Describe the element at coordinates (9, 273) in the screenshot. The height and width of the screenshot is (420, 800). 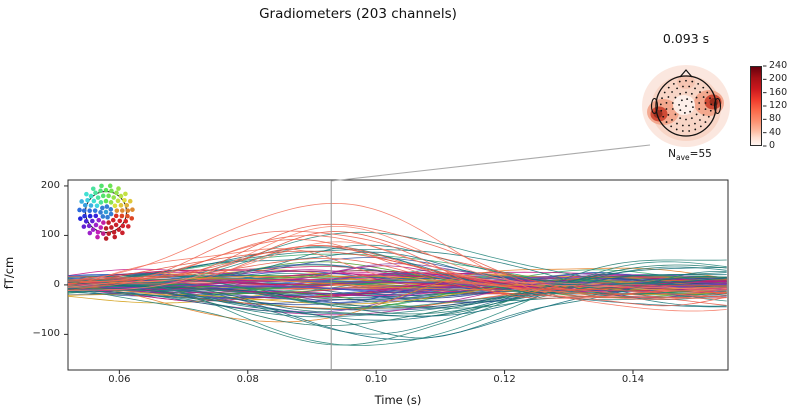
I see `y-axis-label: fT/cm` at that location.